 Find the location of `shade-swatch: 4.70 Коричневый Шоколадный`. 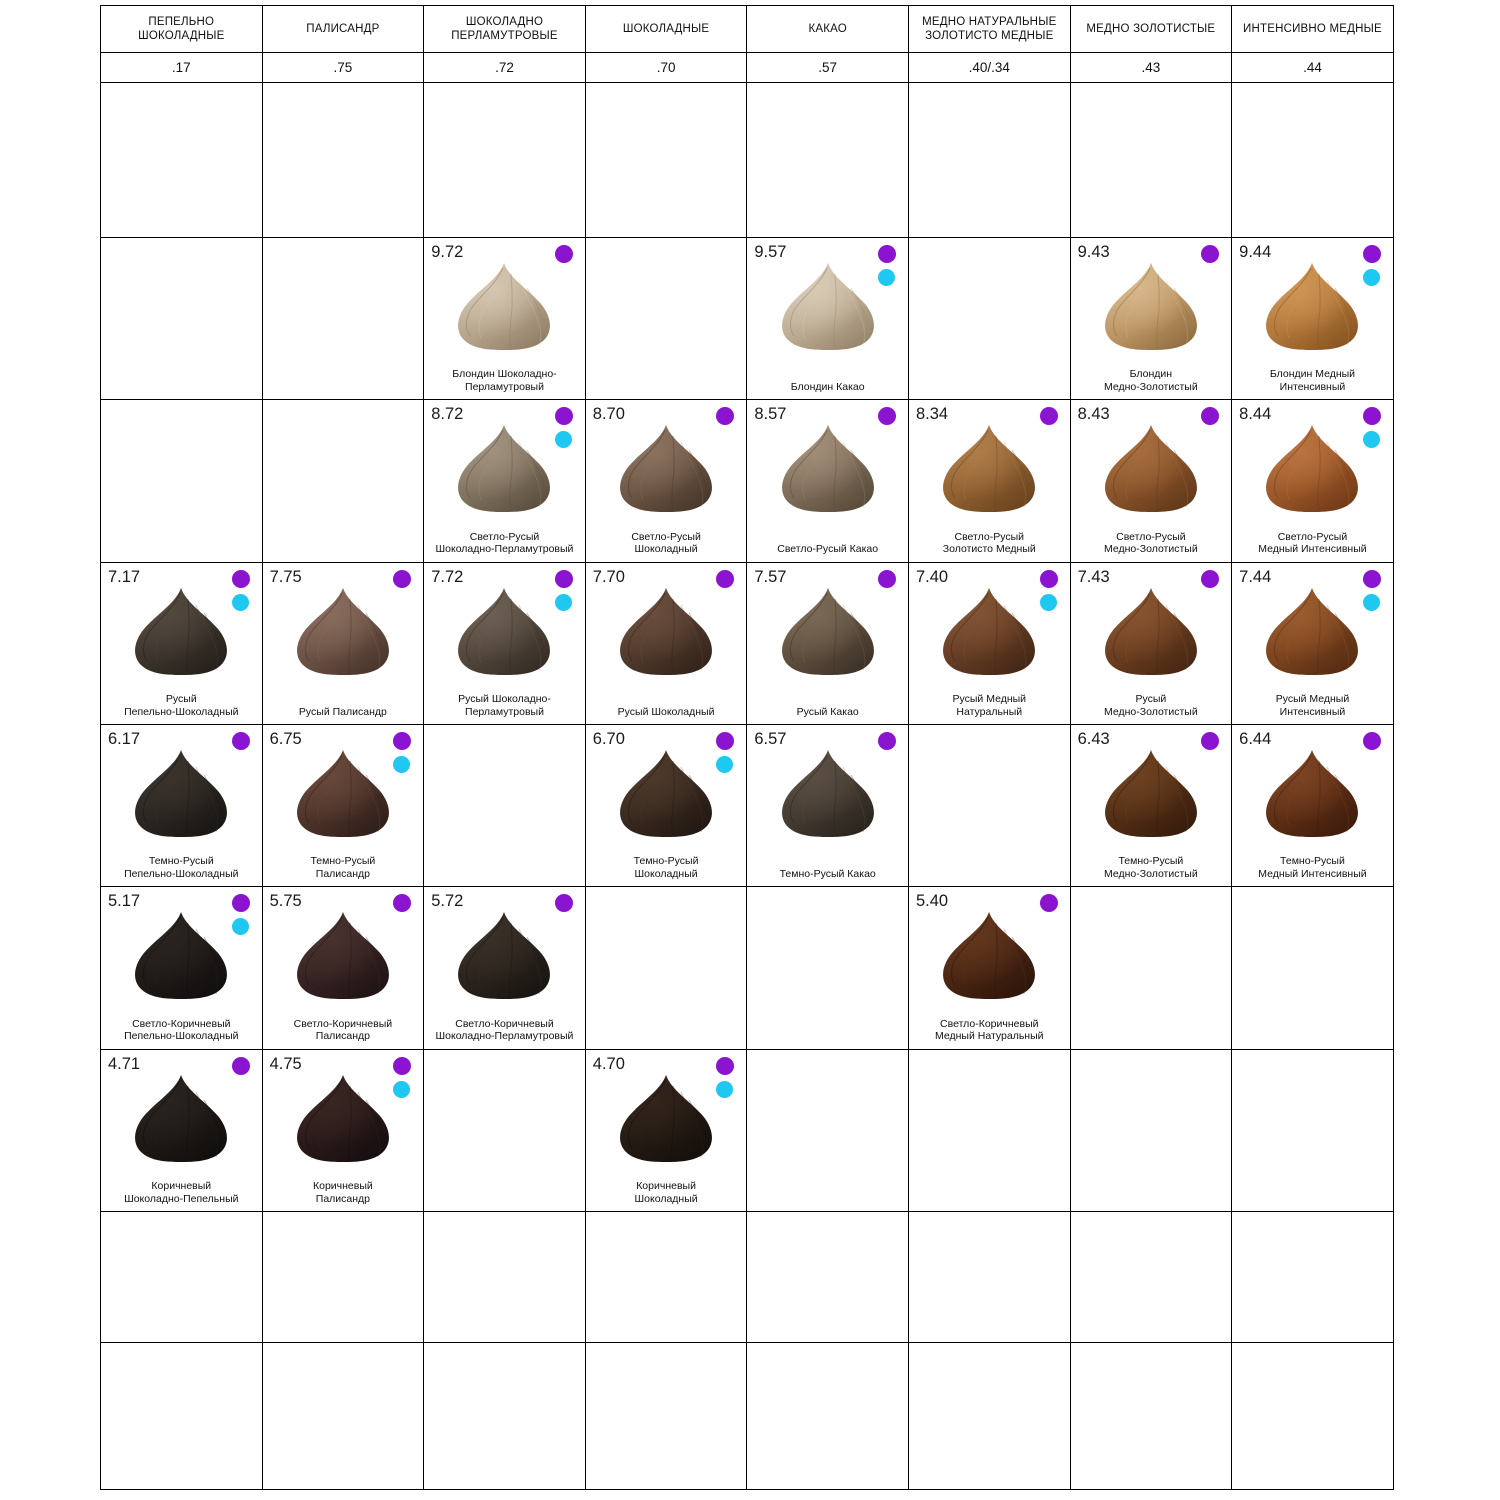

shade-swatch: 4.70 Коричневый Шоколадный is located at coordinates (666, 1130).